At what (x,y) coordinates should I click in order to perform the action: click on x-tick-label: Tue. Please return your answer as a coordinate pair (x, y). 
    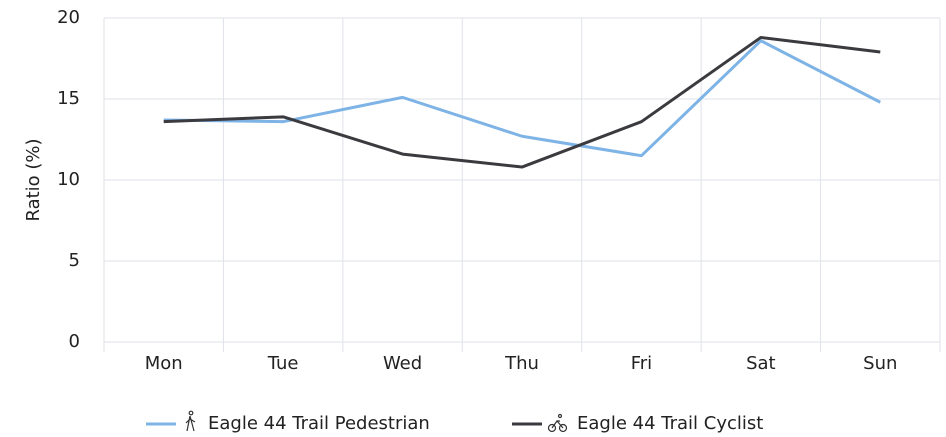
    Looking at the image, I should click on (283, 363).